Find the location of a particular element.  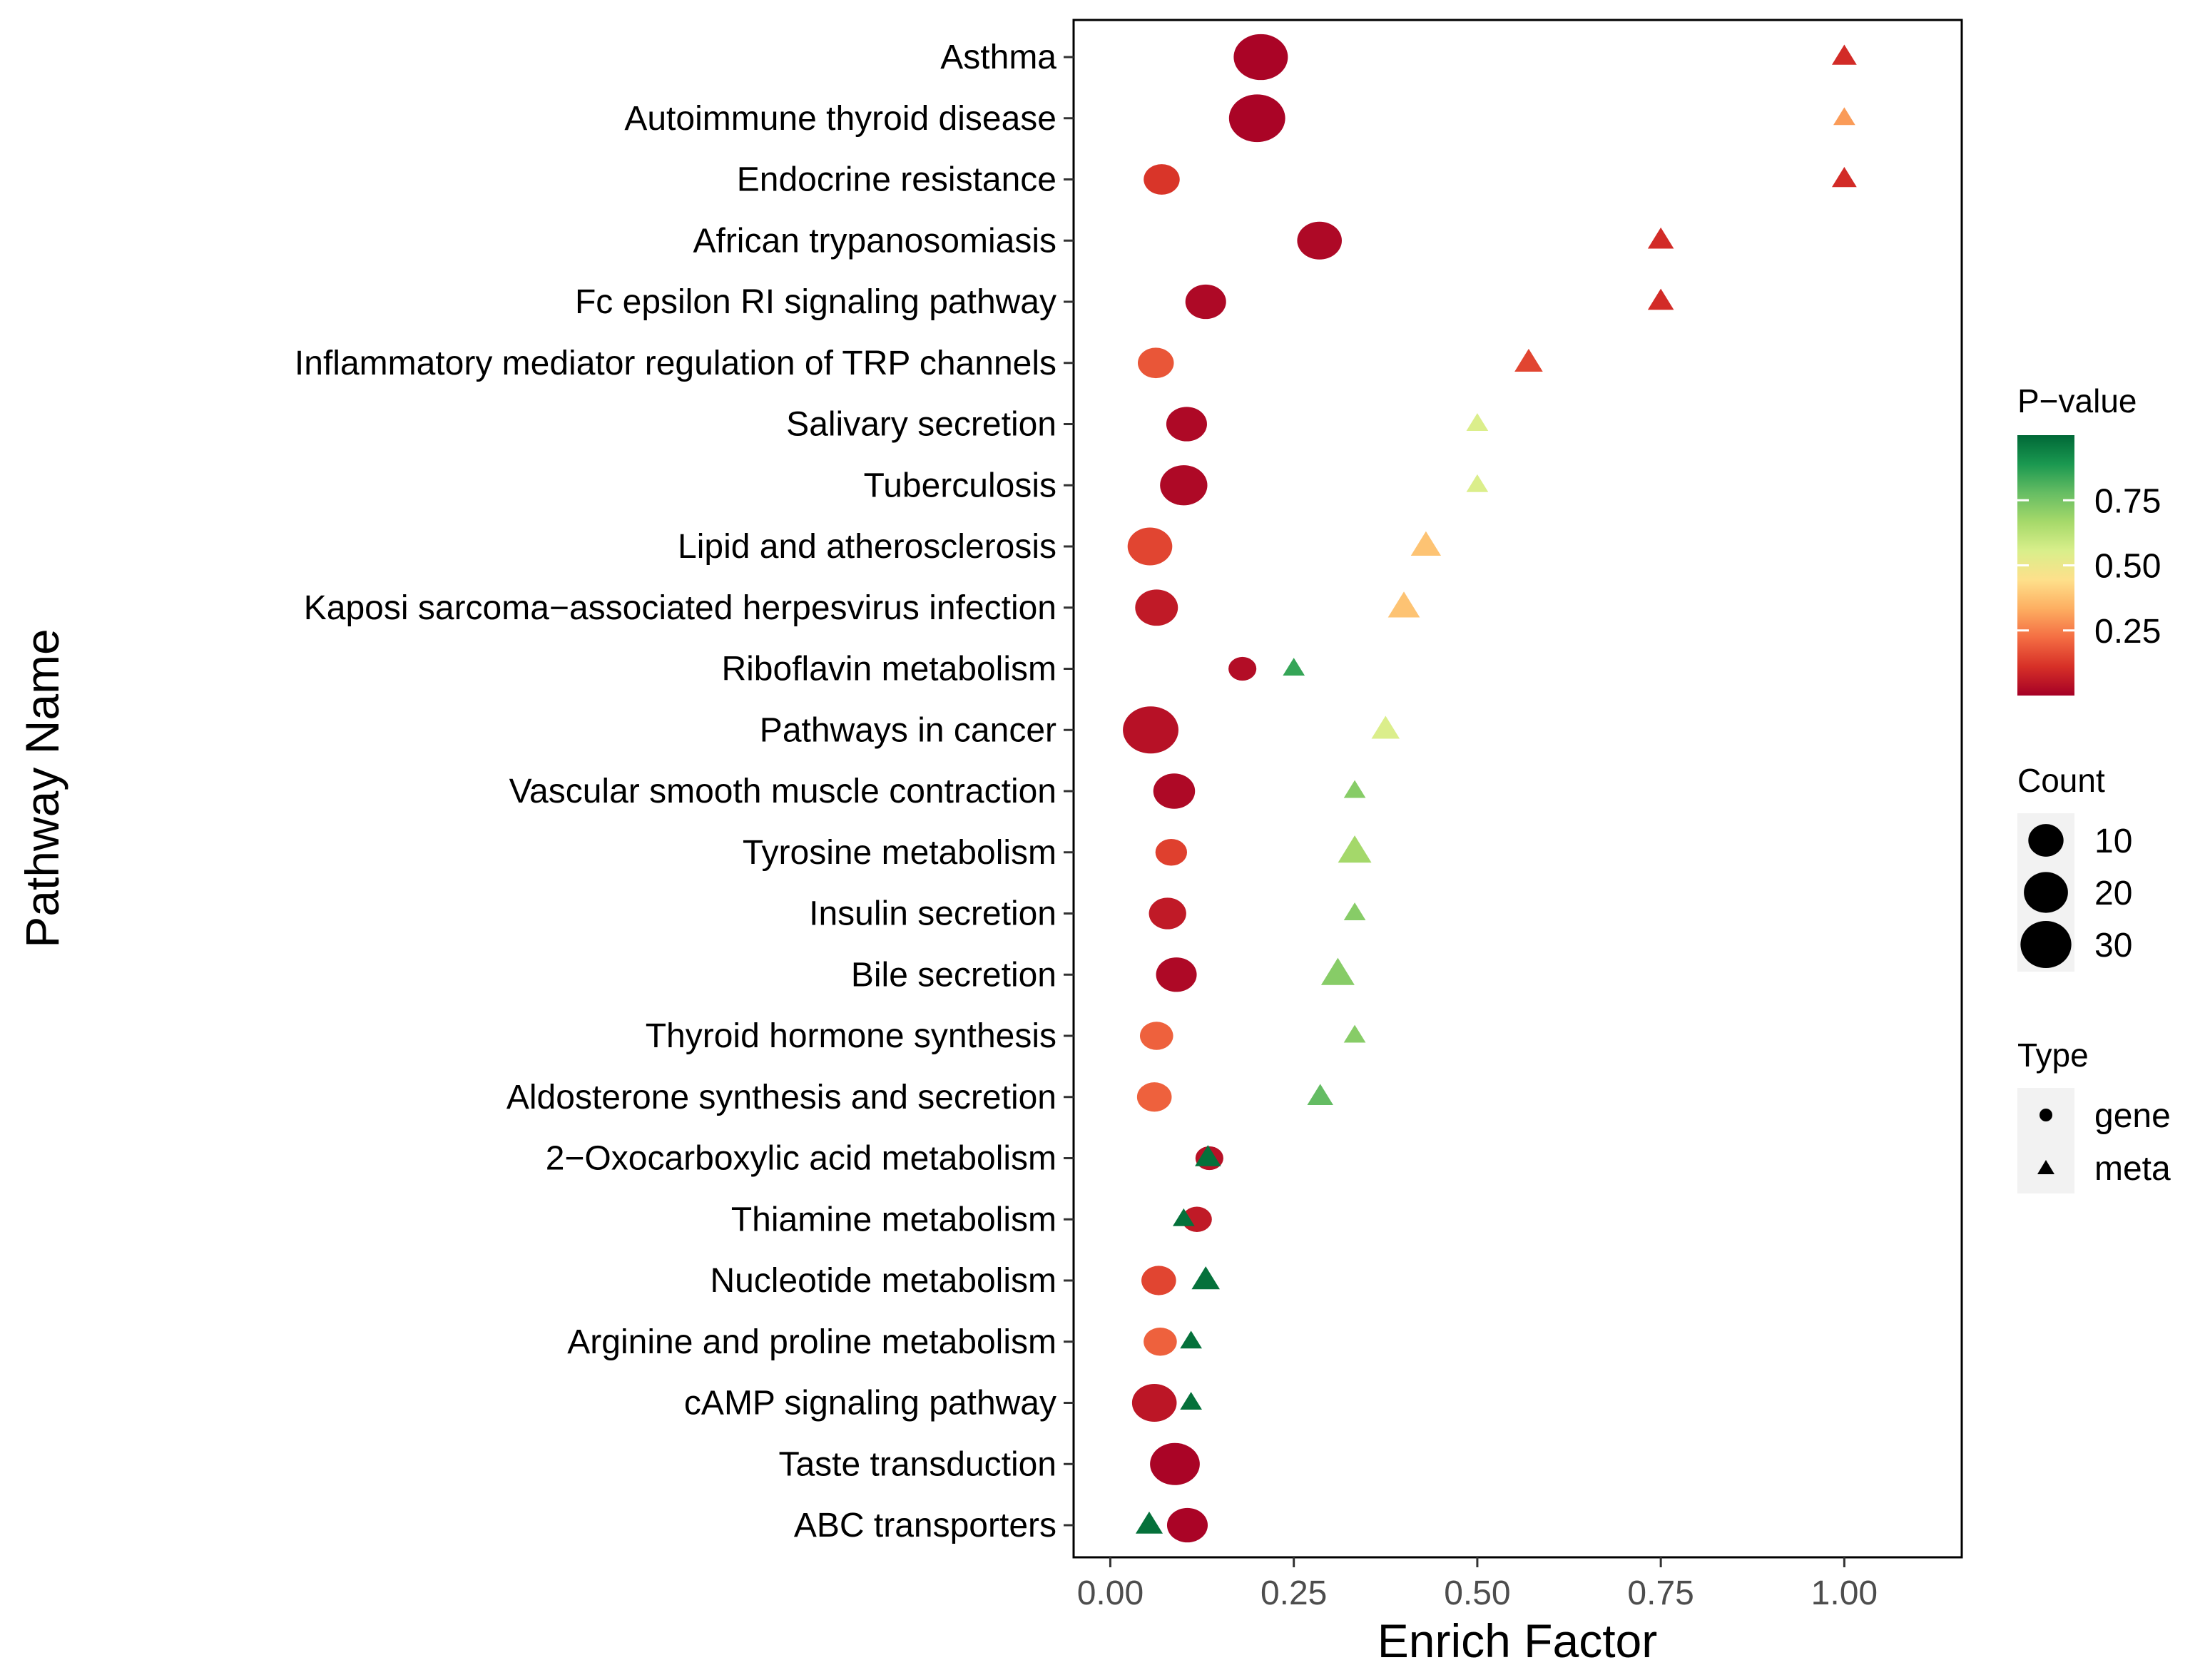

type-legend-title: Type is located at coordinates (2053, 1055).